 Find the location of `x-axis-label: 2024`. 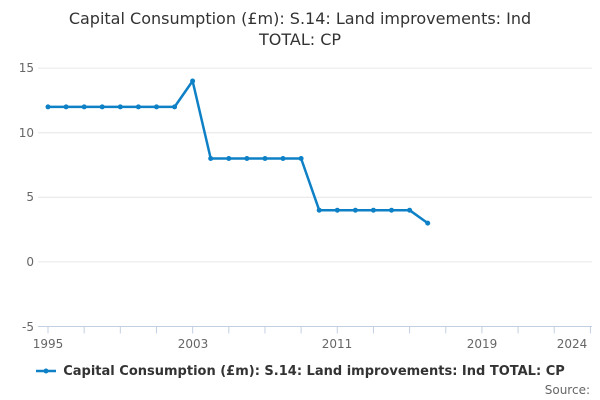

x-axis-label: 2024 is located at coordinates (572, 344).